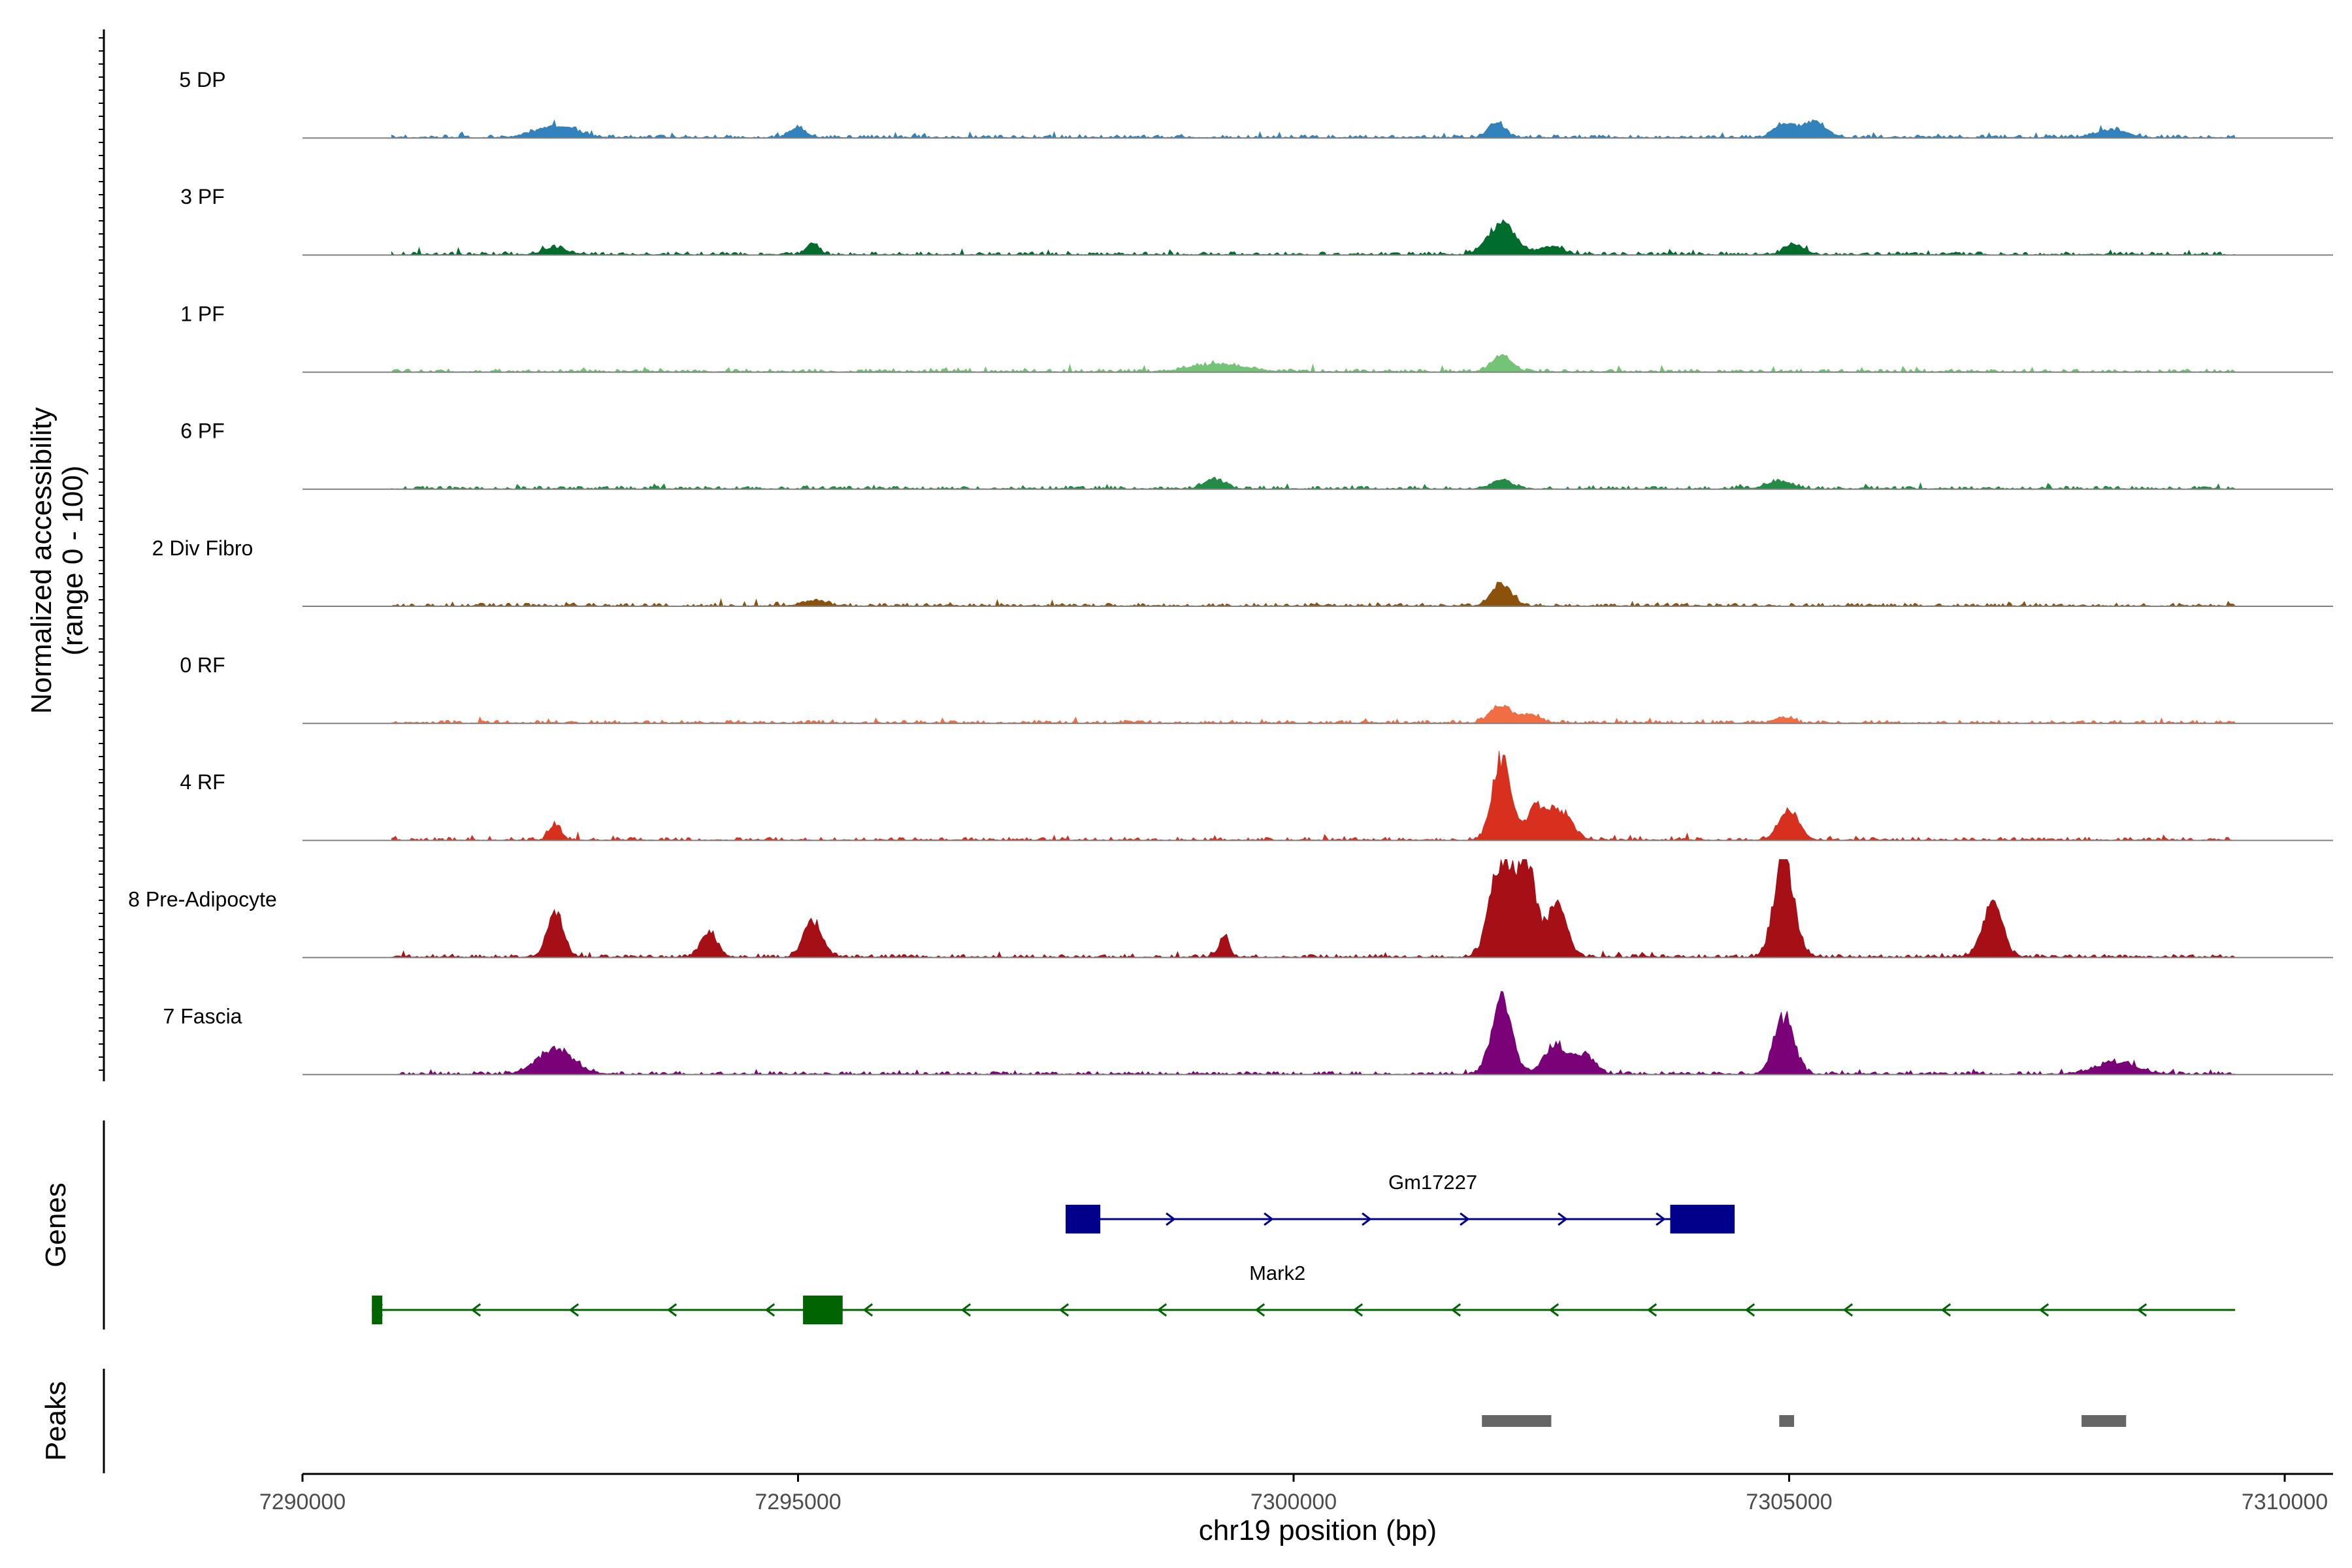  I want to click on x-axis-ticks: 7290000 7295000 7300000 7305000 7310000, so click(1293, 1494).